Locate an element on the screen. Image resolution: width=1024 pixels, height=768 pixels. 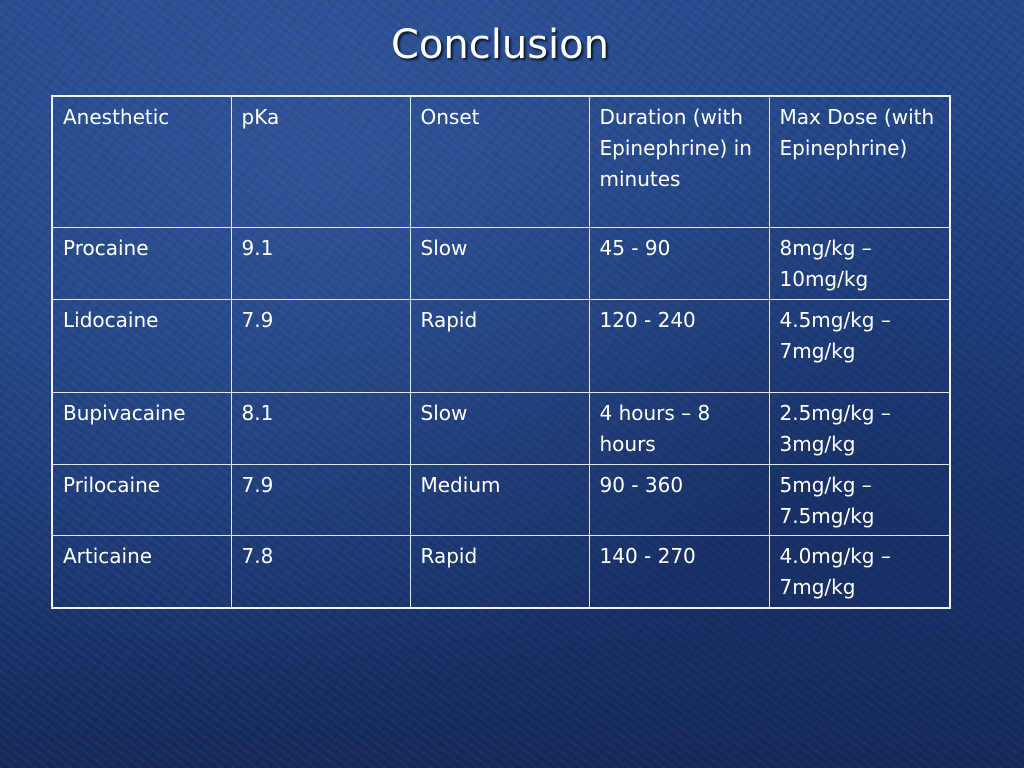
slide-title: Conclusion is located at coordinates (500, 45).